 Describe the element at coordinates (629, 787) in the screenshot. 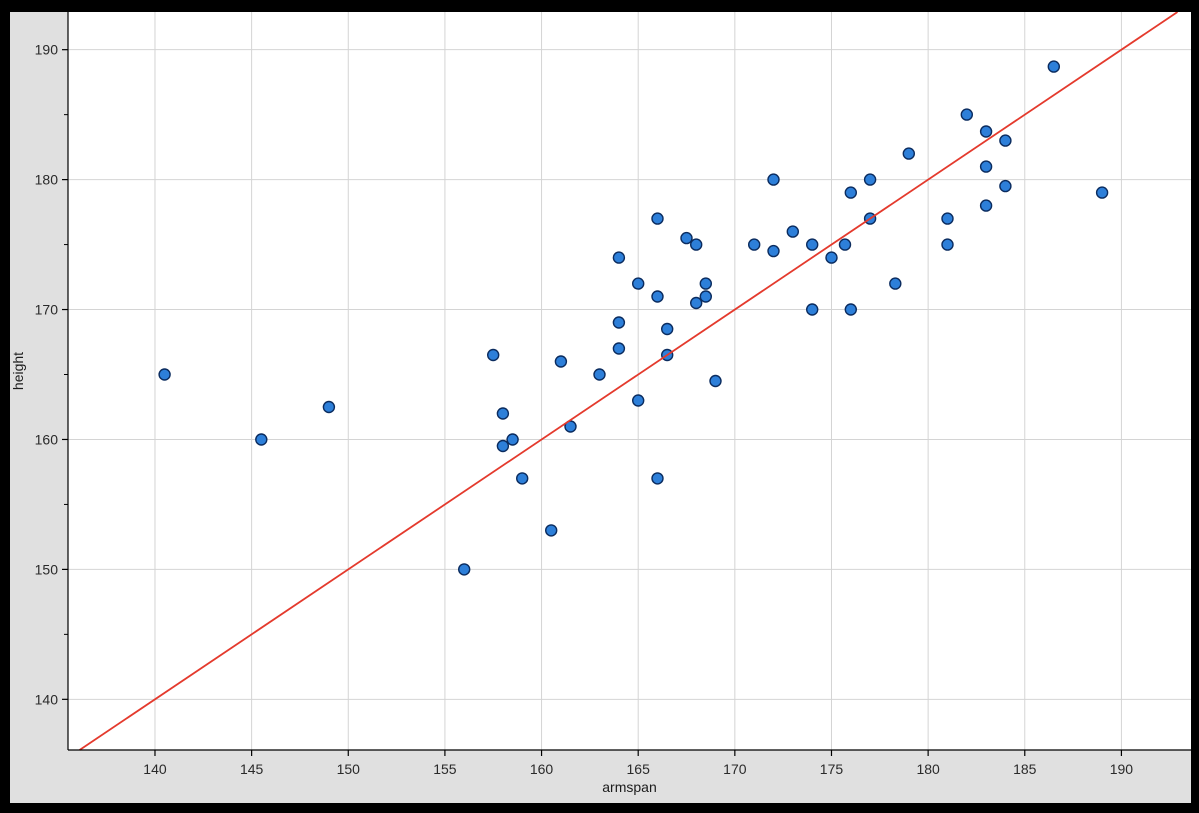

I see `x-axis-title: armspan` at that location.